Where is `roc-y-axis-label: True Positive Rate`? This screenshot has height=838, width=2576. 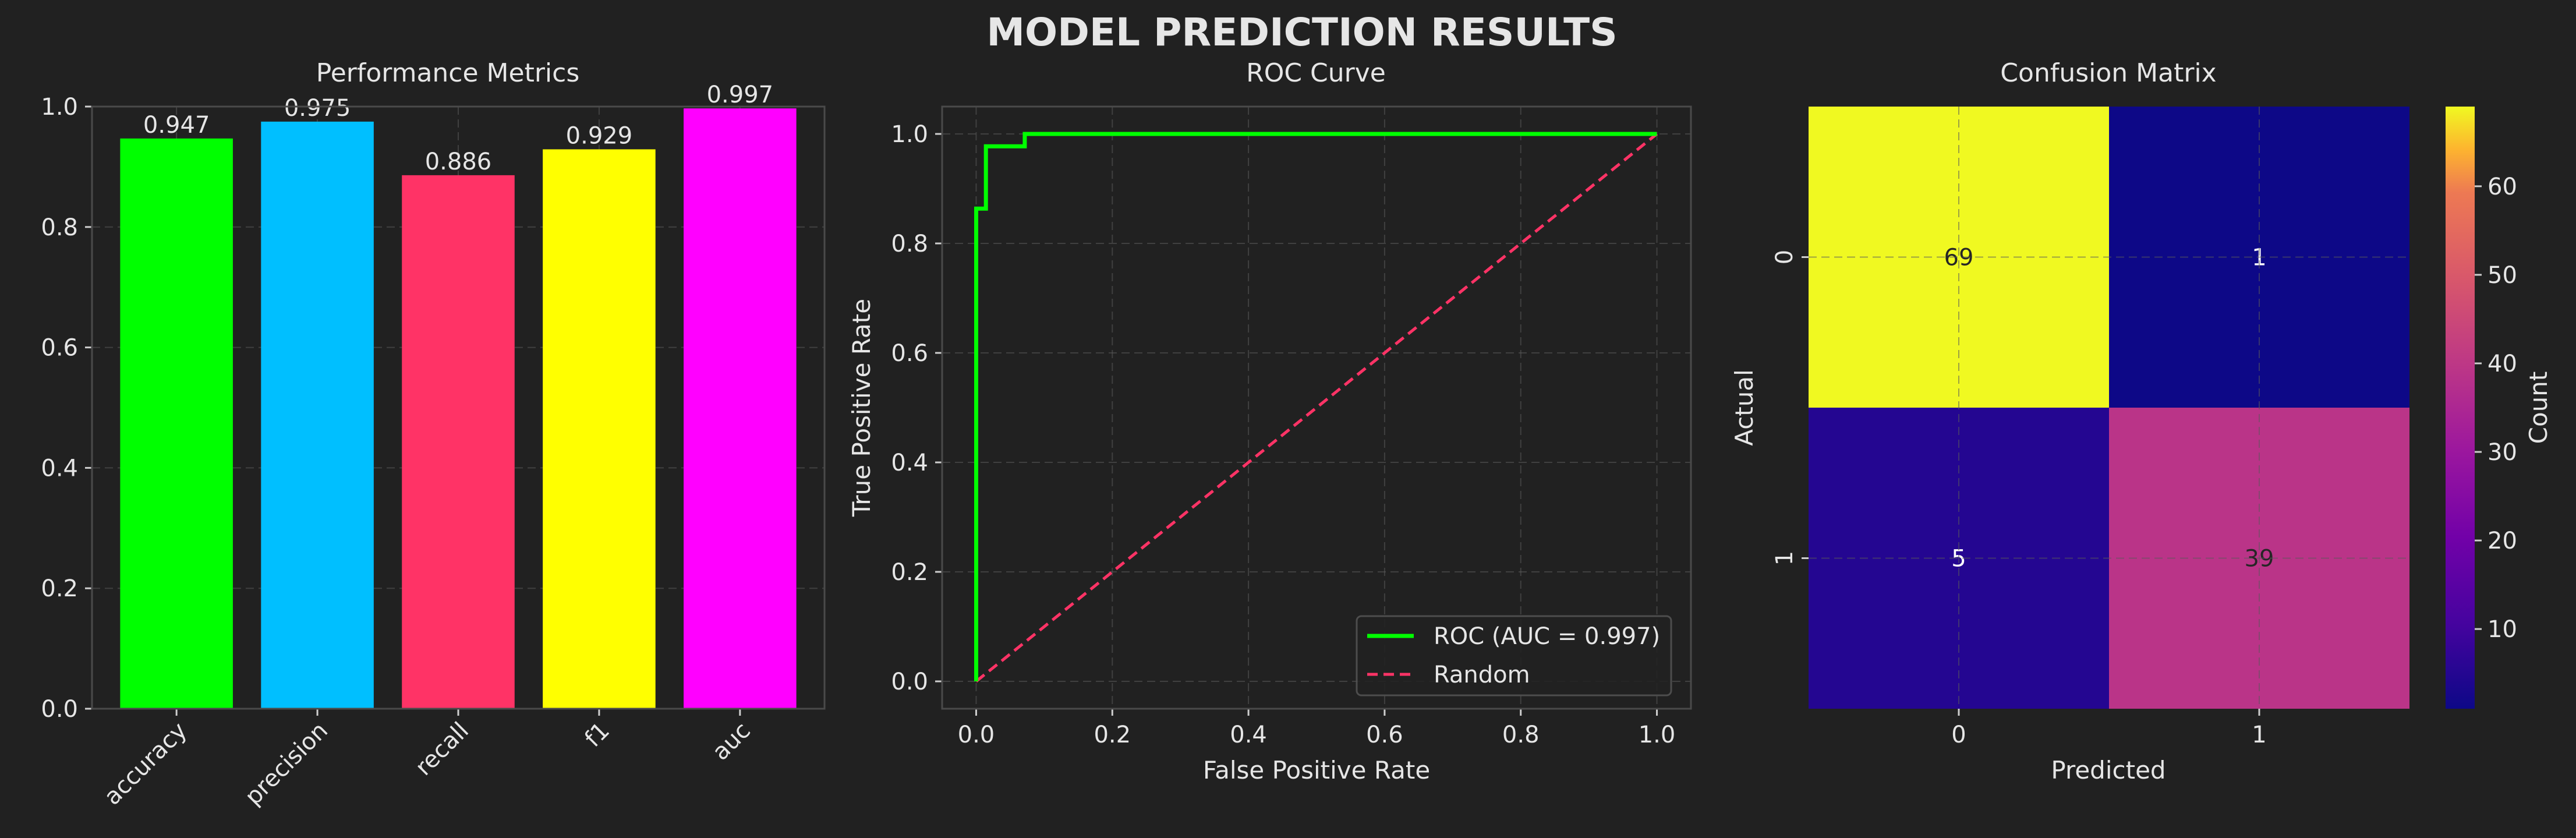
roc-y-axis-label: True Positive Rate is located at coordinates (861, 408).